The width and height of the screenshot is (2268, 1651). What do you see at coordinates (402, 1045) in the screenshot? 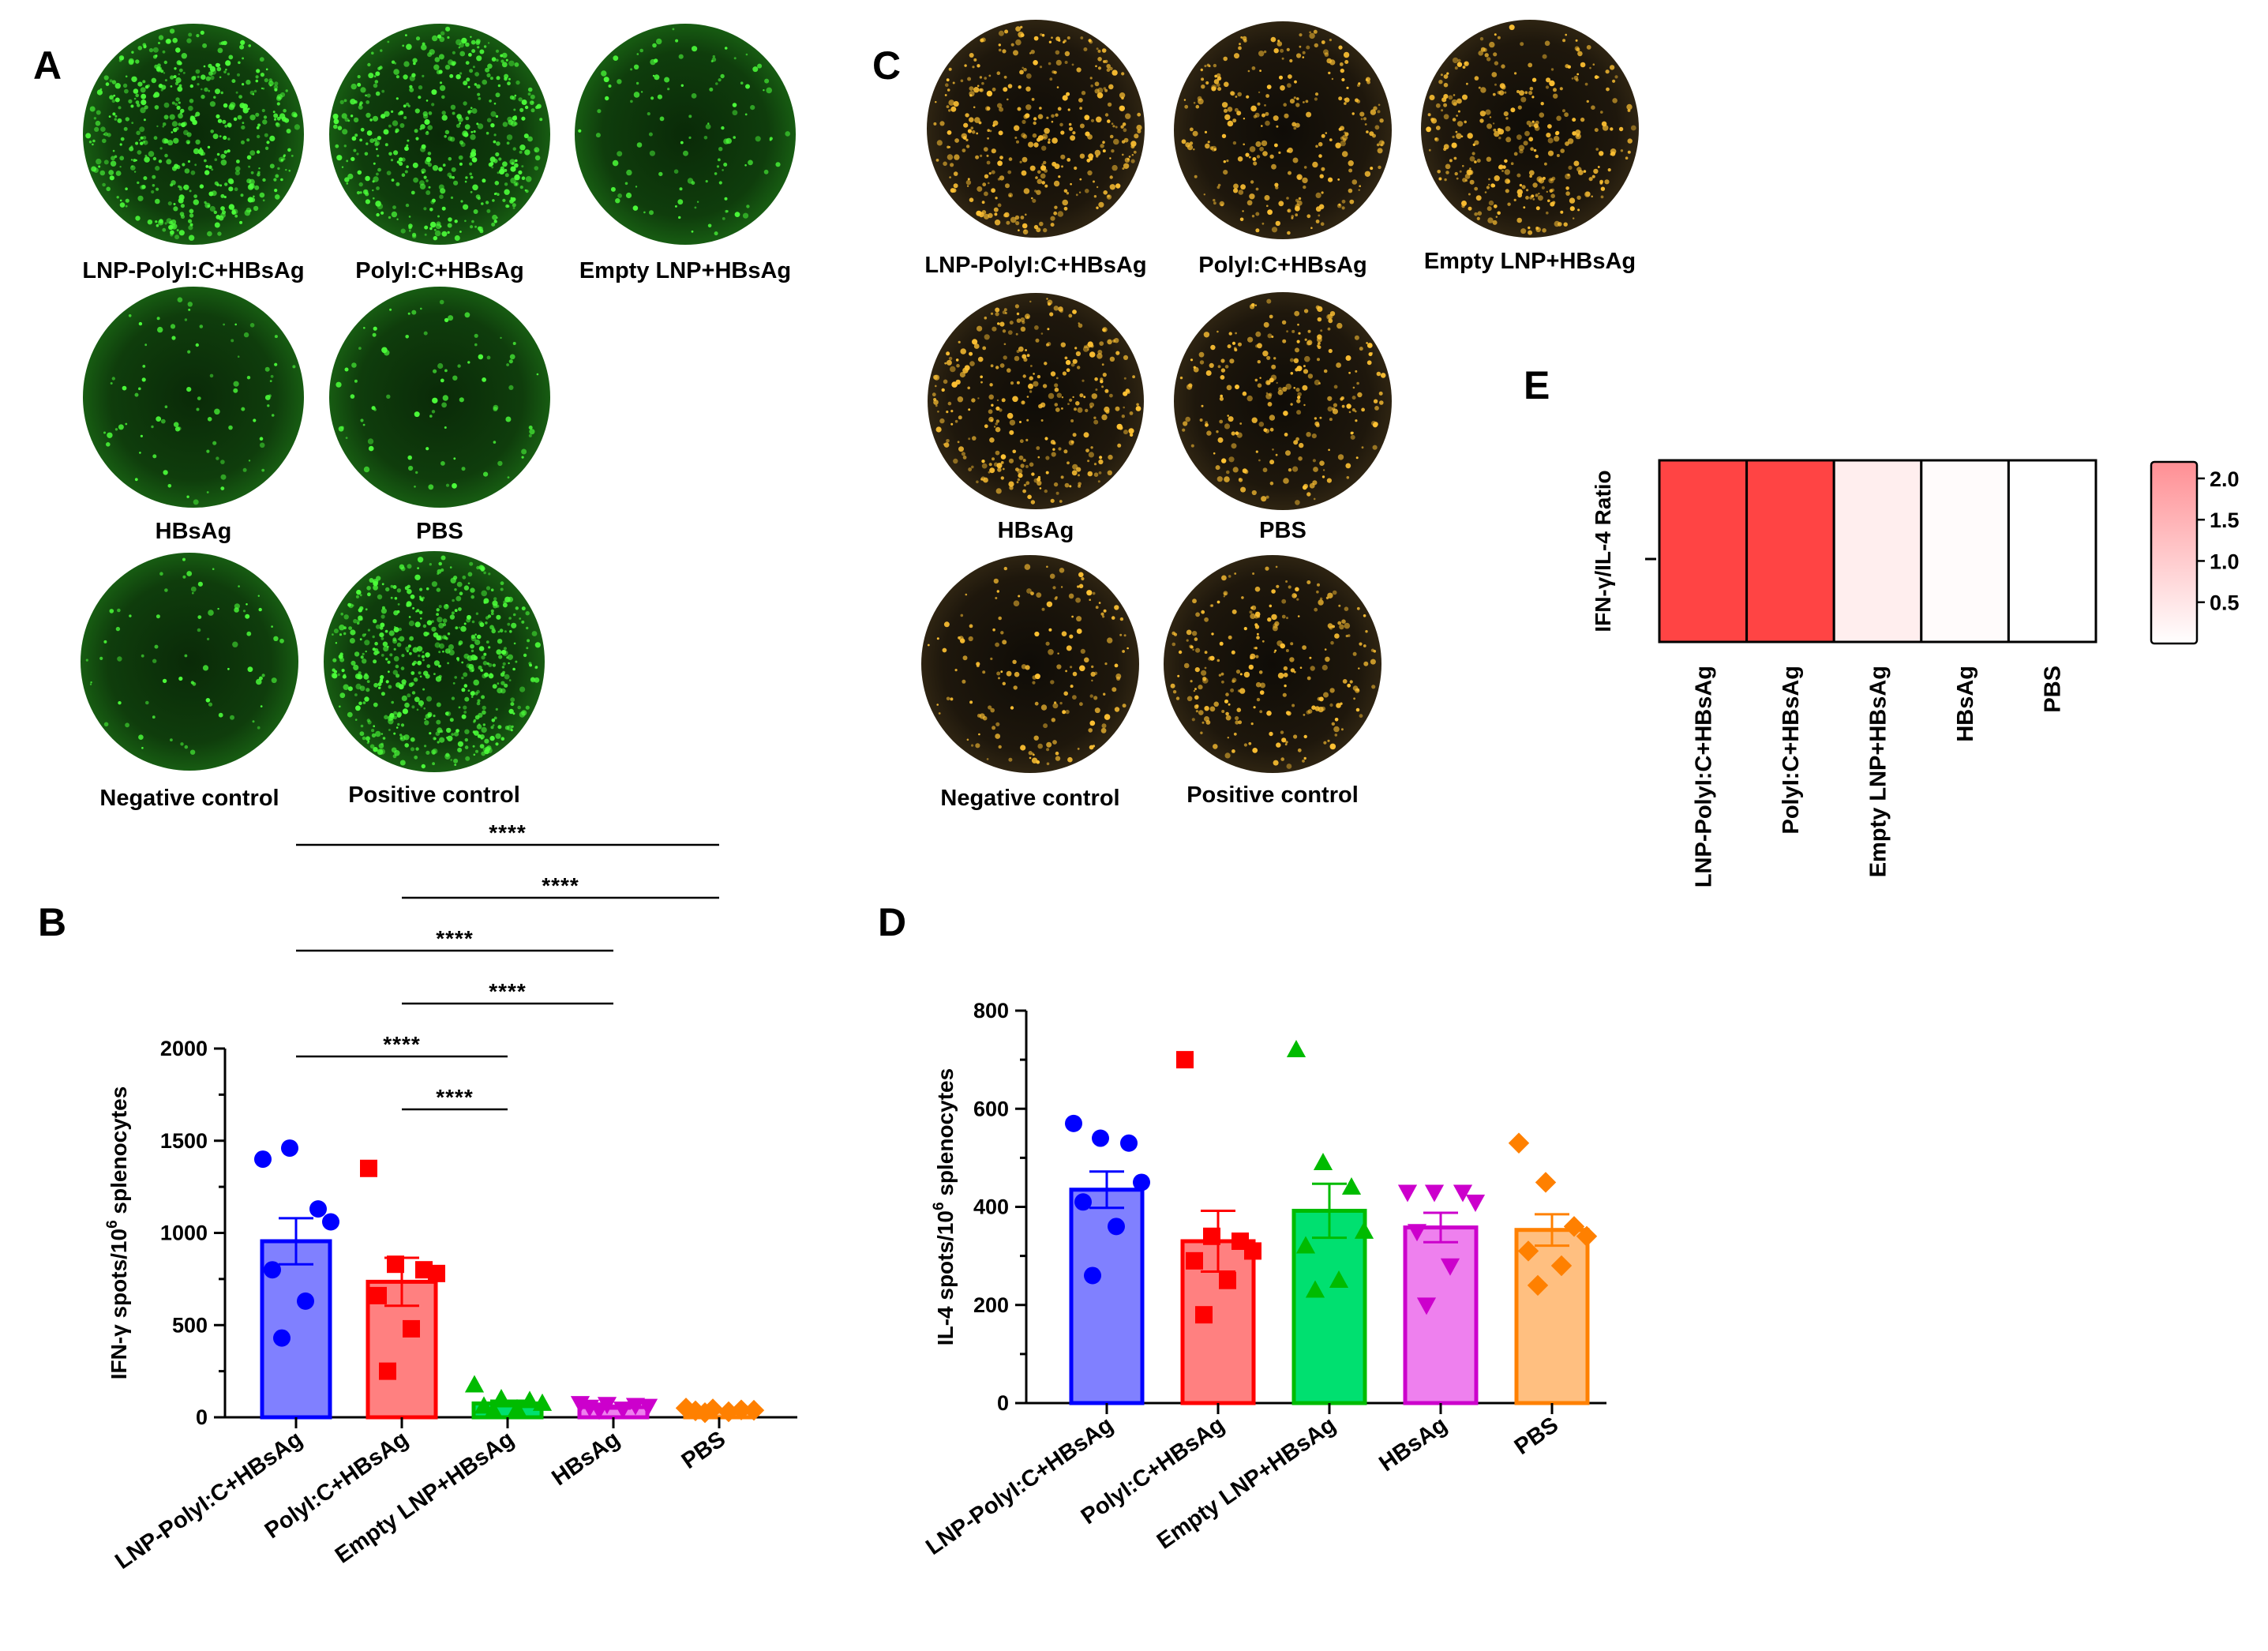
I see `significance-bracket: ****` at bounding box center [402, 1045].